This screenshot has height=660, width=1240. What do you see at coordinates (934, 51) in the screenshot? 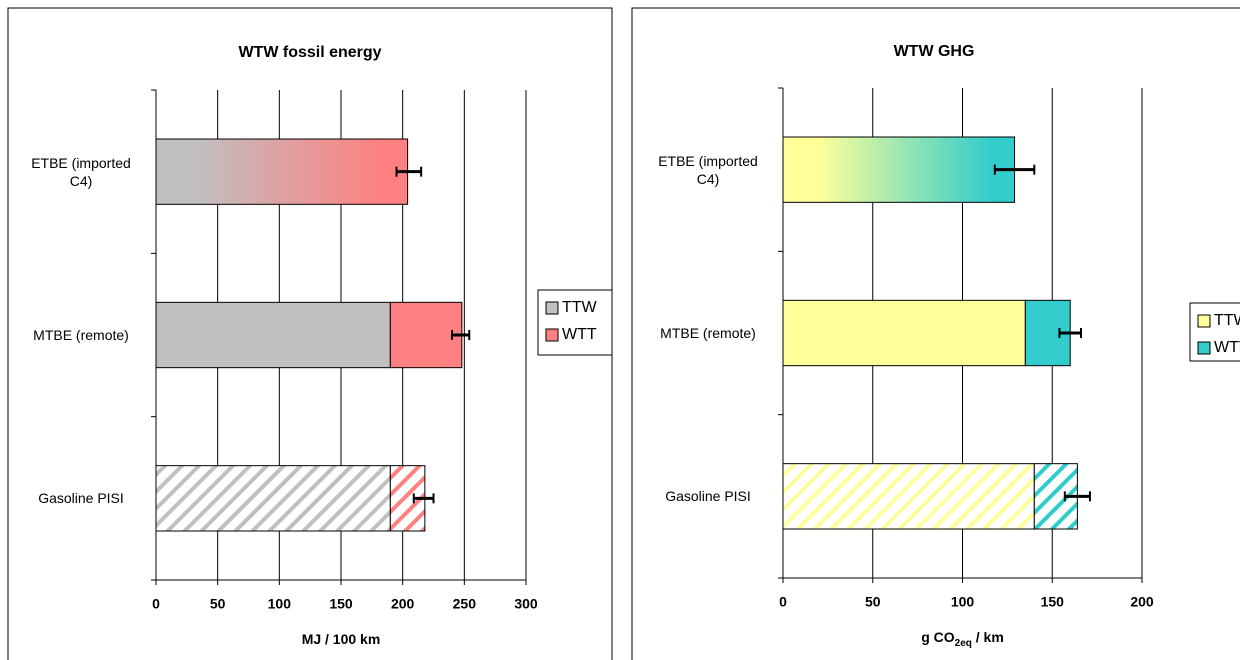
I see `chart-title: WTW GHG` at bounding box center [934, 51].